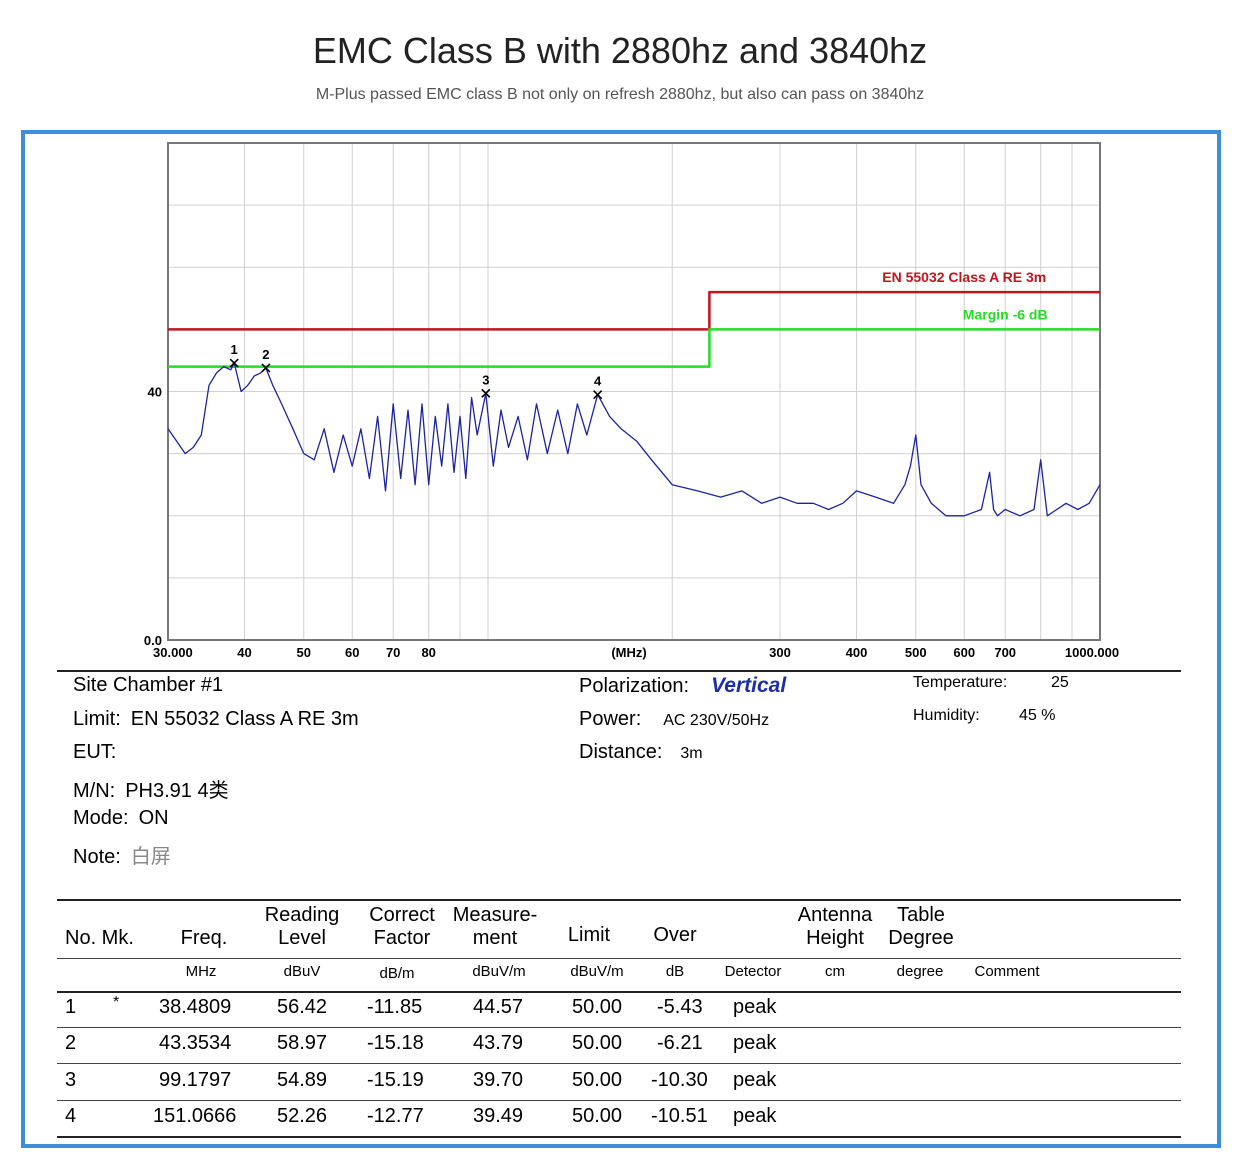  I want to click on header-reading-line2: Level, so click(302, 938).